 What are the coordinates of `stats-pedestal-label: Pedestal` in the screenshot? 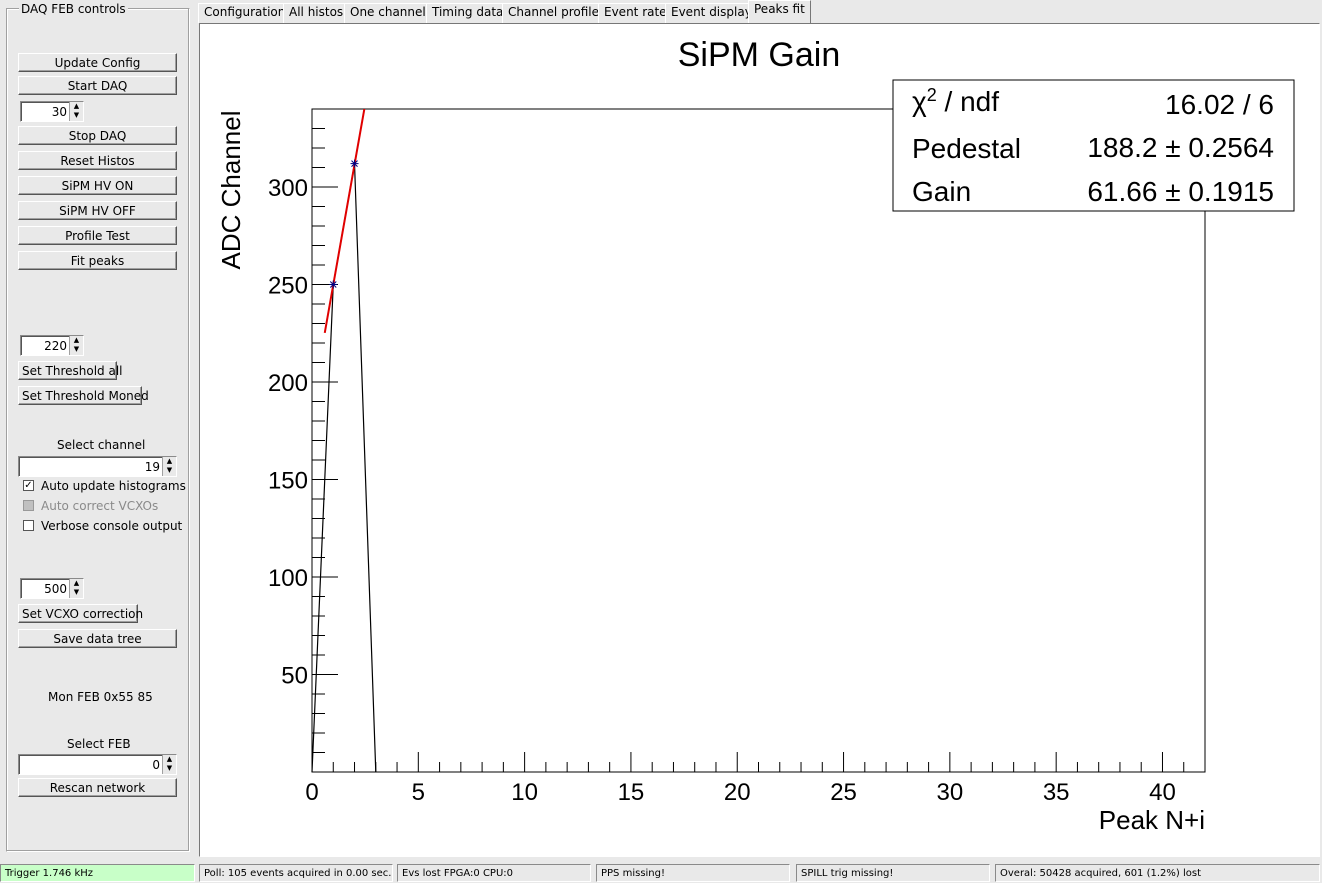 It's located at (966, 148).